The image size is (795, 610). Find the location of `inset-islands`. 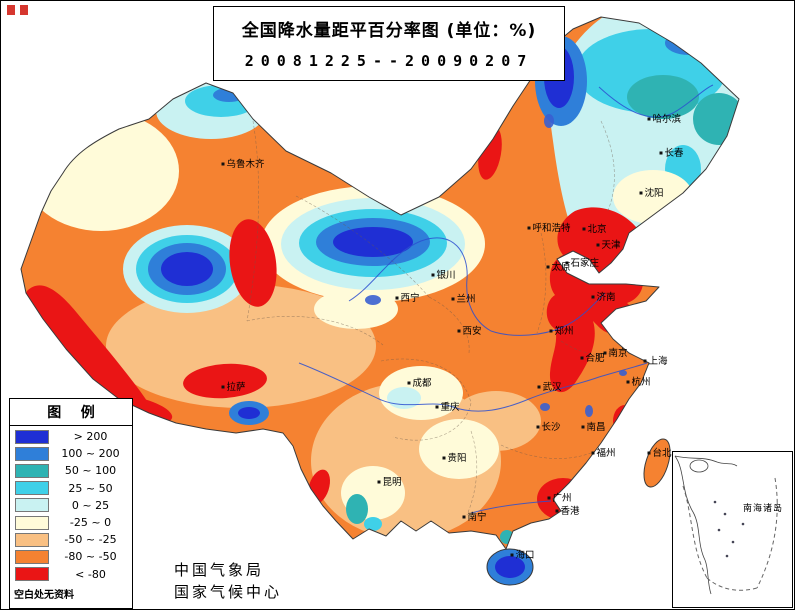

inset-islands is located at coordinates (729, 529).